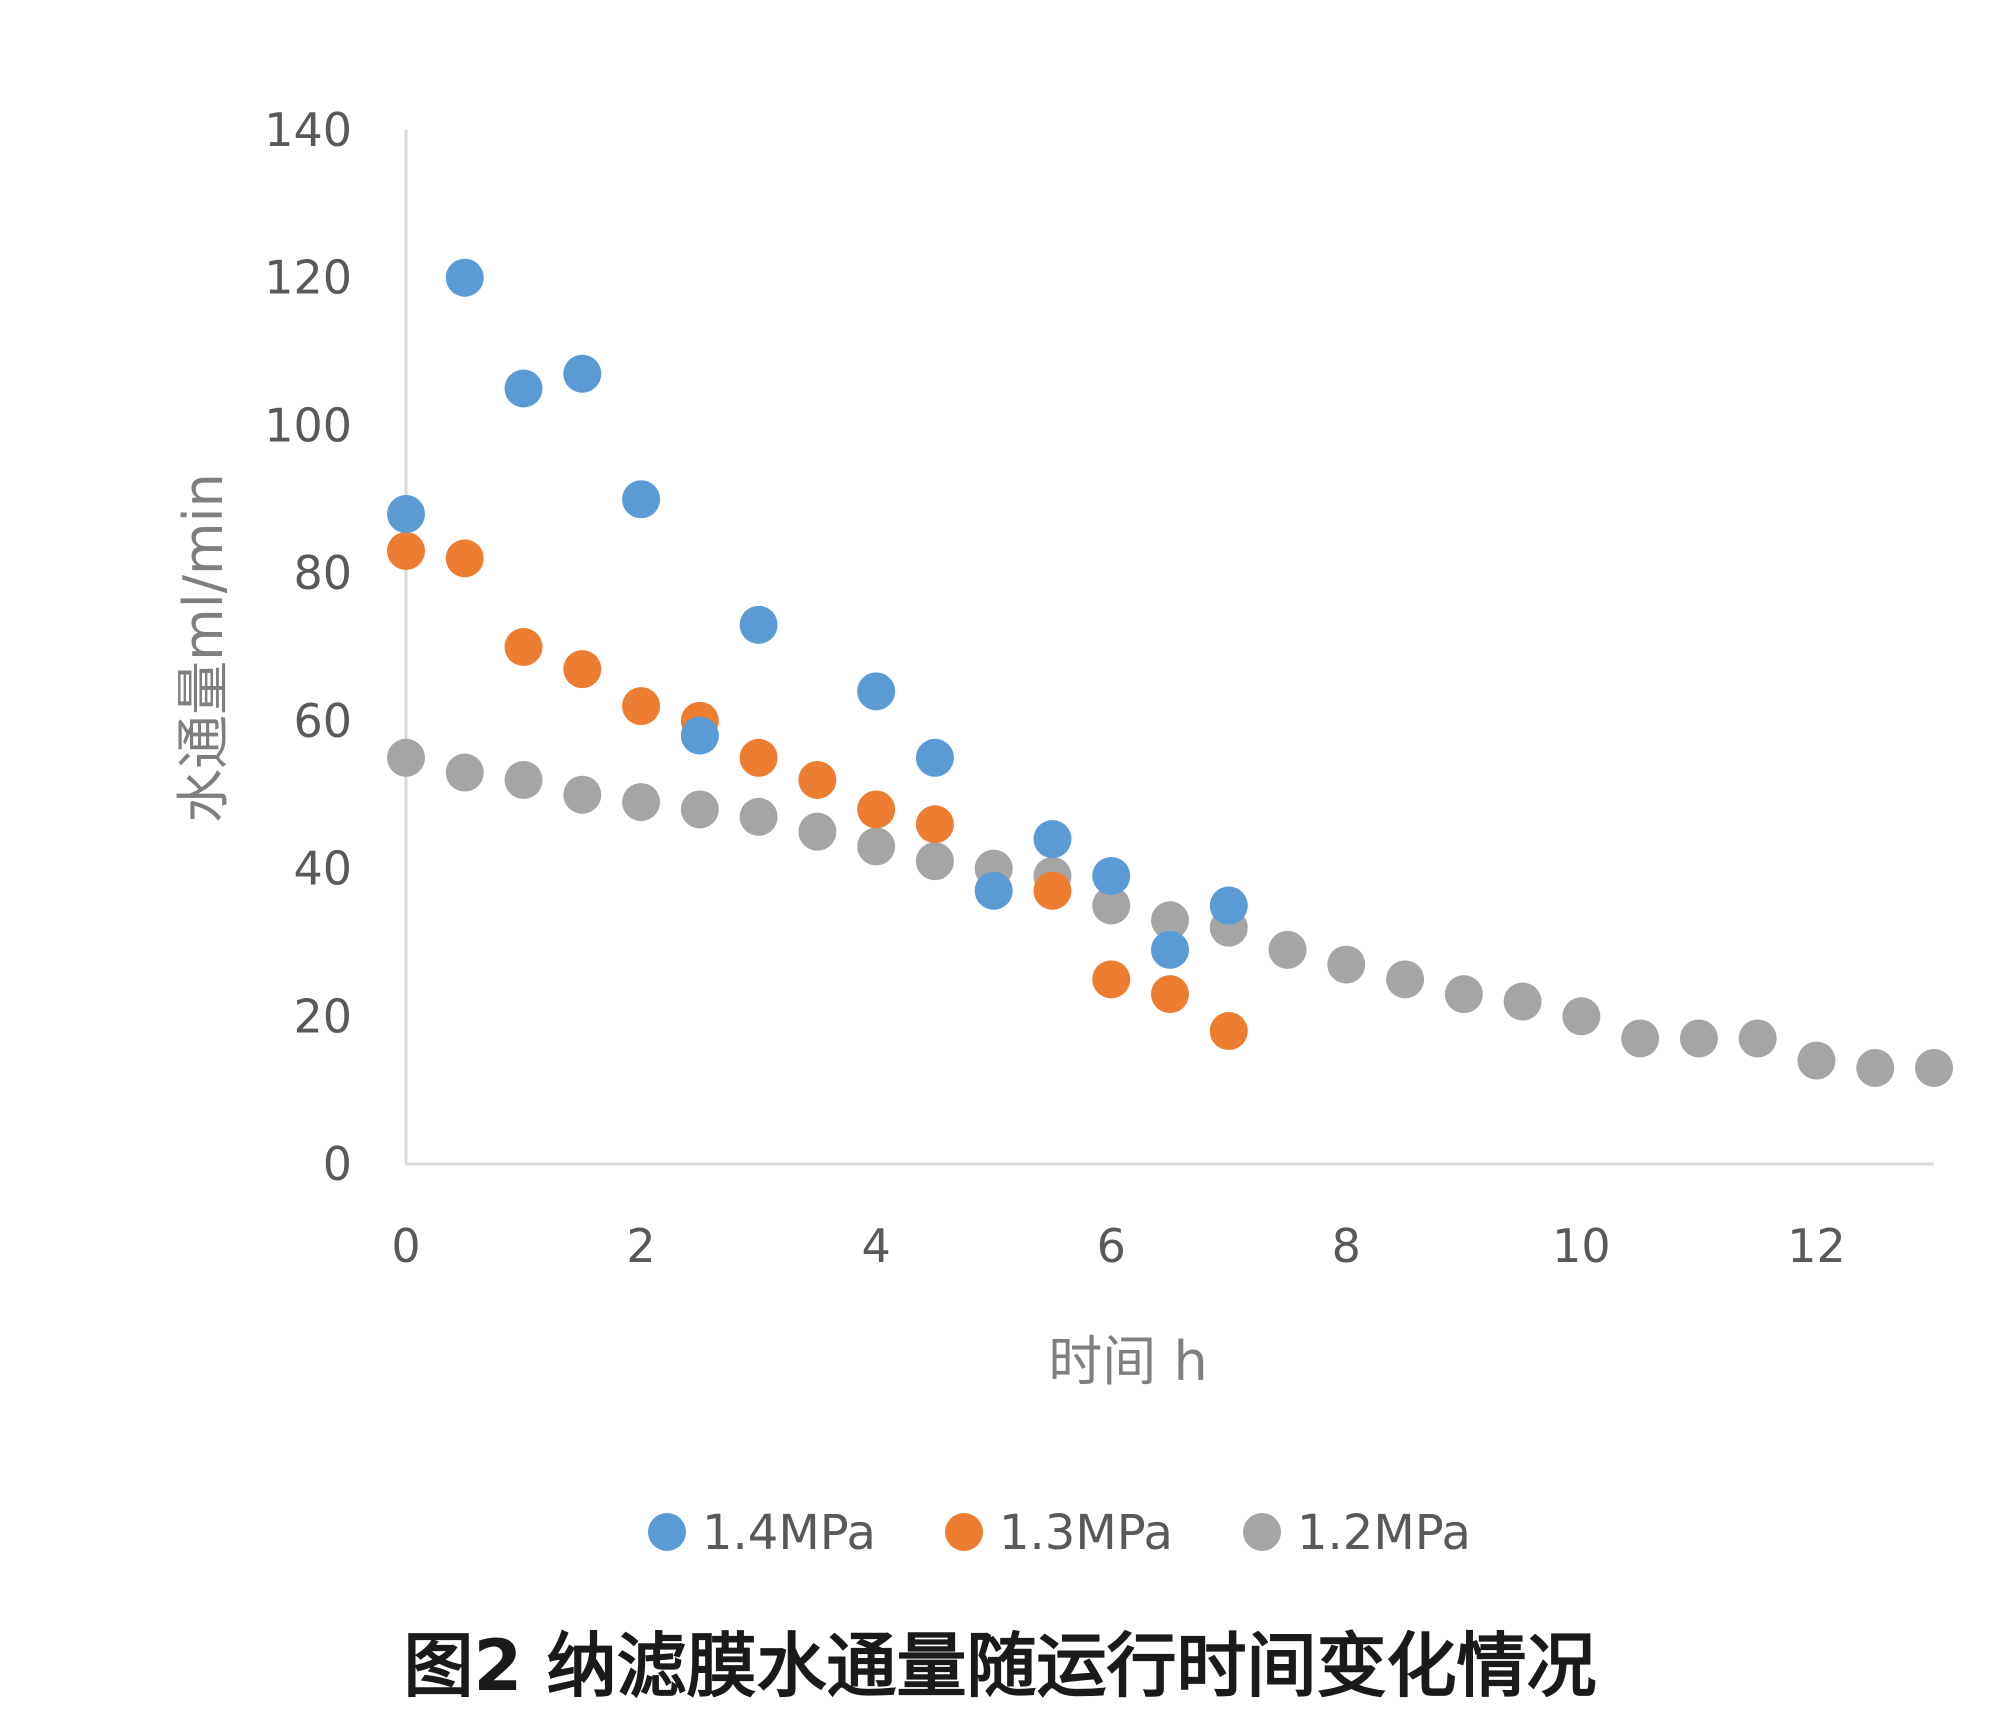 The height and width of the screenshot is (1718, 2000). What do you see at coordinates (964, 1532) in the screenshot?
I see `legend-marker-13mpa` at bounding box center [964, 1532].